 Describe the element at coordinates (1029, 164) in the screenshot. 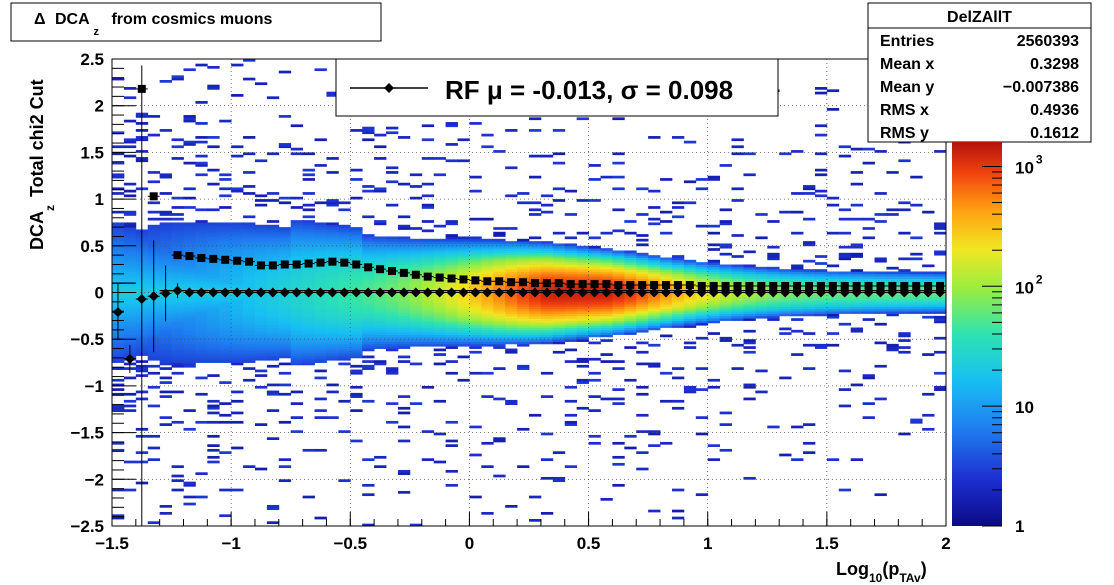

I see `z-tick-label: 10 3` at that location.